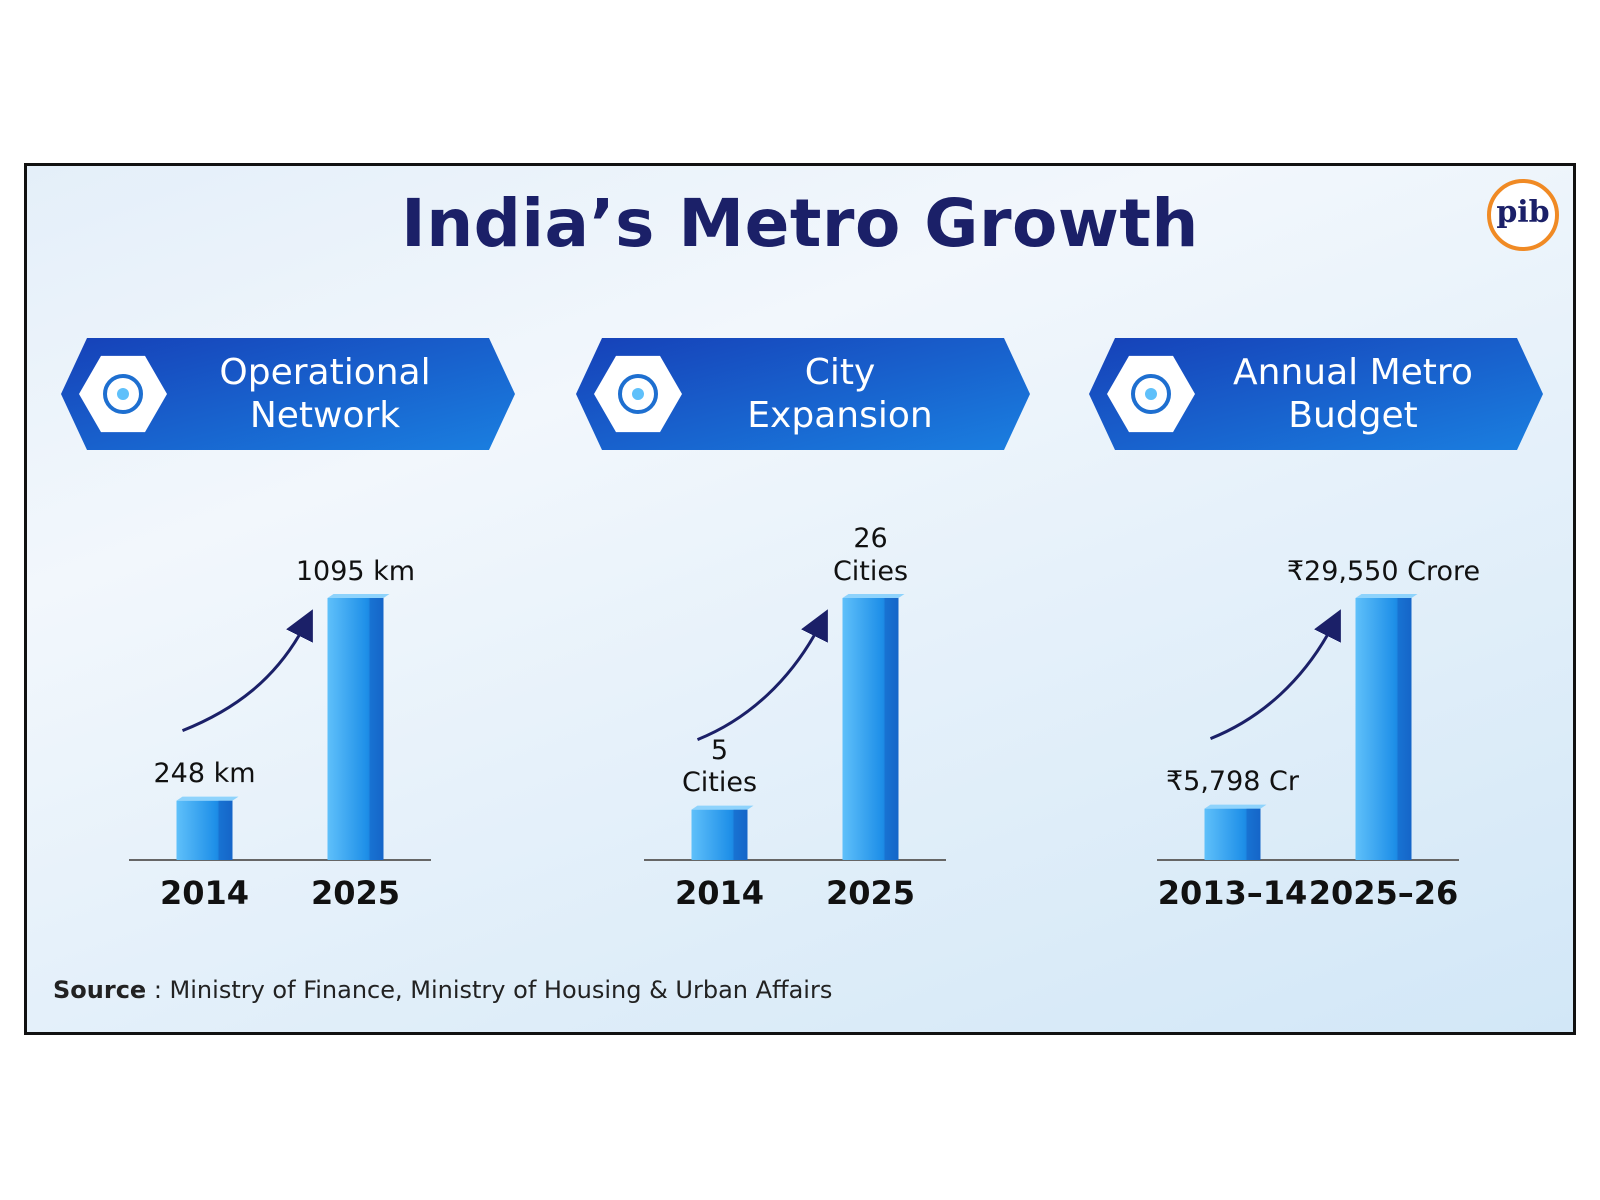 The image size is (1600, 1200). What do you see at coordinates (1232, 893) in the screenshot?
I see `x-tick-label: 2013–14` at bounding box center [1232, 893].